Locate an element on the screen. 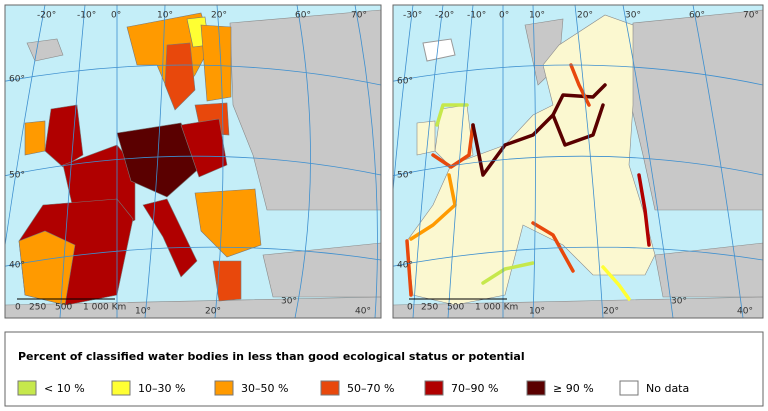 The width and height of the screenshot is (768, 411). legend-label: ≥ 90 % is located at coordinates (573, 388).